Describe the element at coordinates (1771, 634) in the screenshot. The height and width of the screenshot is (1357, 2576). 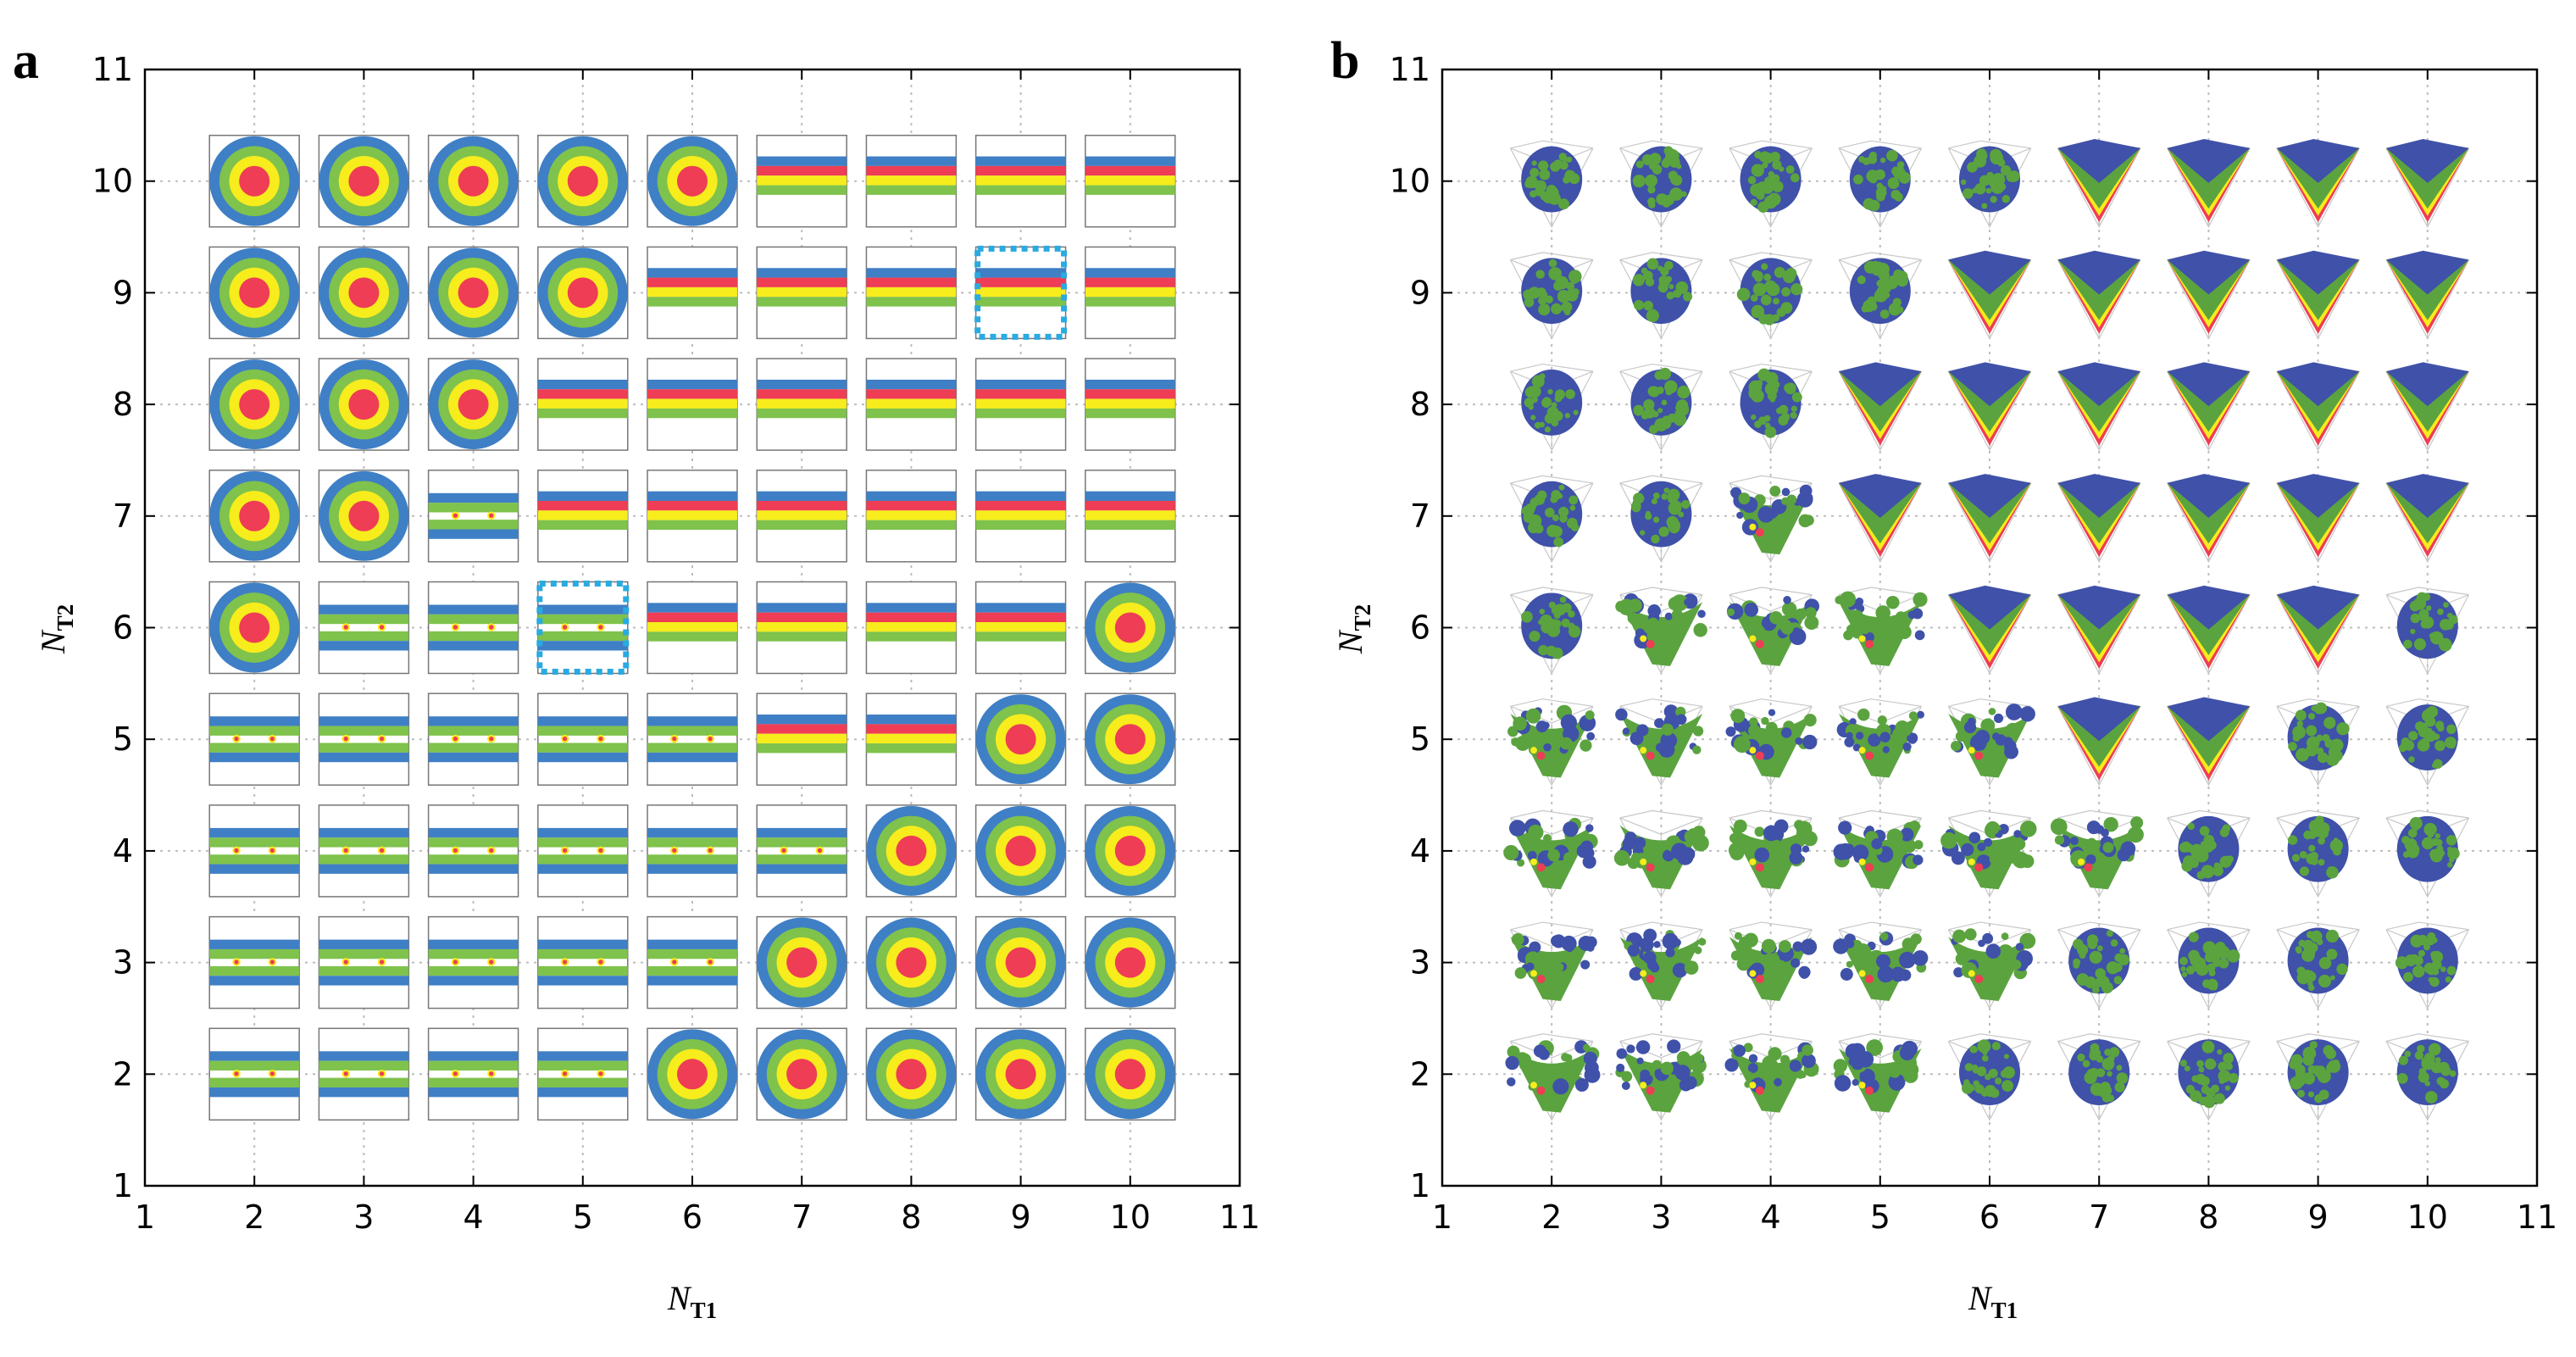
I see `network-body` at that location.